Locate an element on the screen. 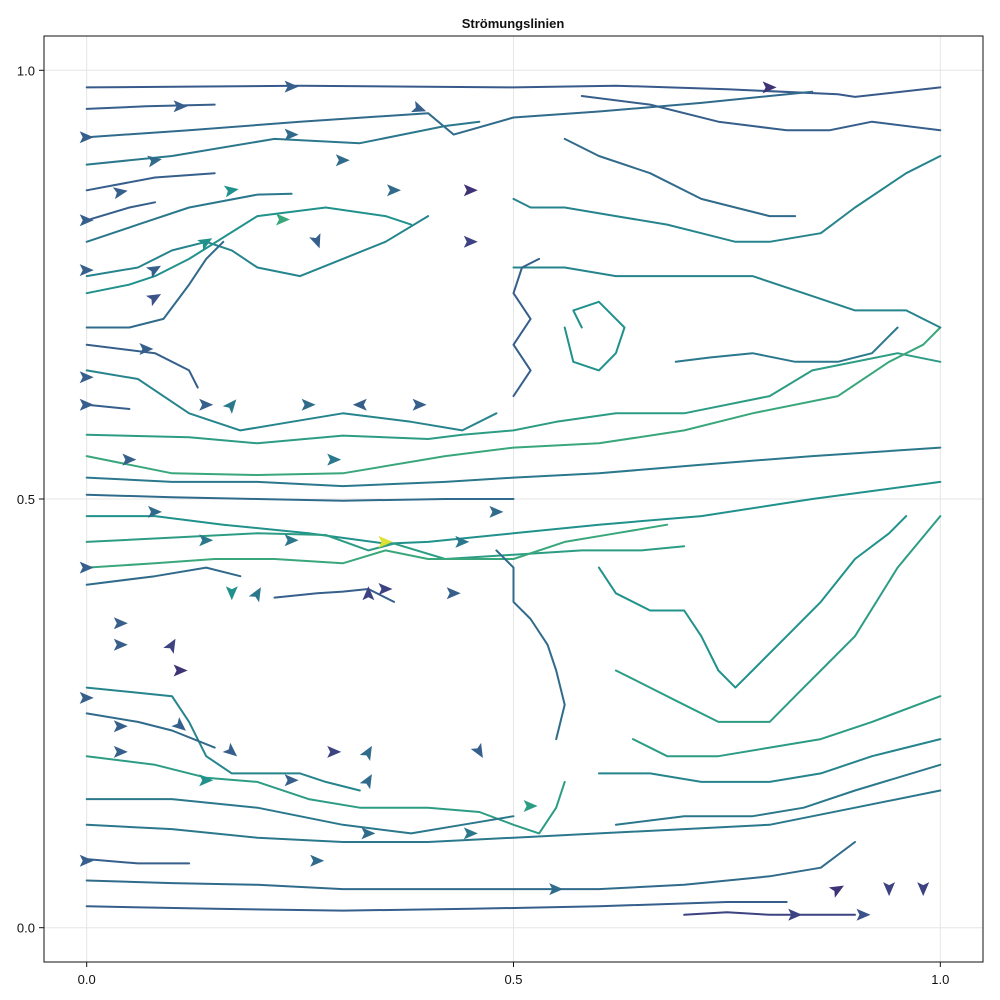  x-axis-ticks: 0.0 0.5 1.0 is located at coordinates (513, 974).